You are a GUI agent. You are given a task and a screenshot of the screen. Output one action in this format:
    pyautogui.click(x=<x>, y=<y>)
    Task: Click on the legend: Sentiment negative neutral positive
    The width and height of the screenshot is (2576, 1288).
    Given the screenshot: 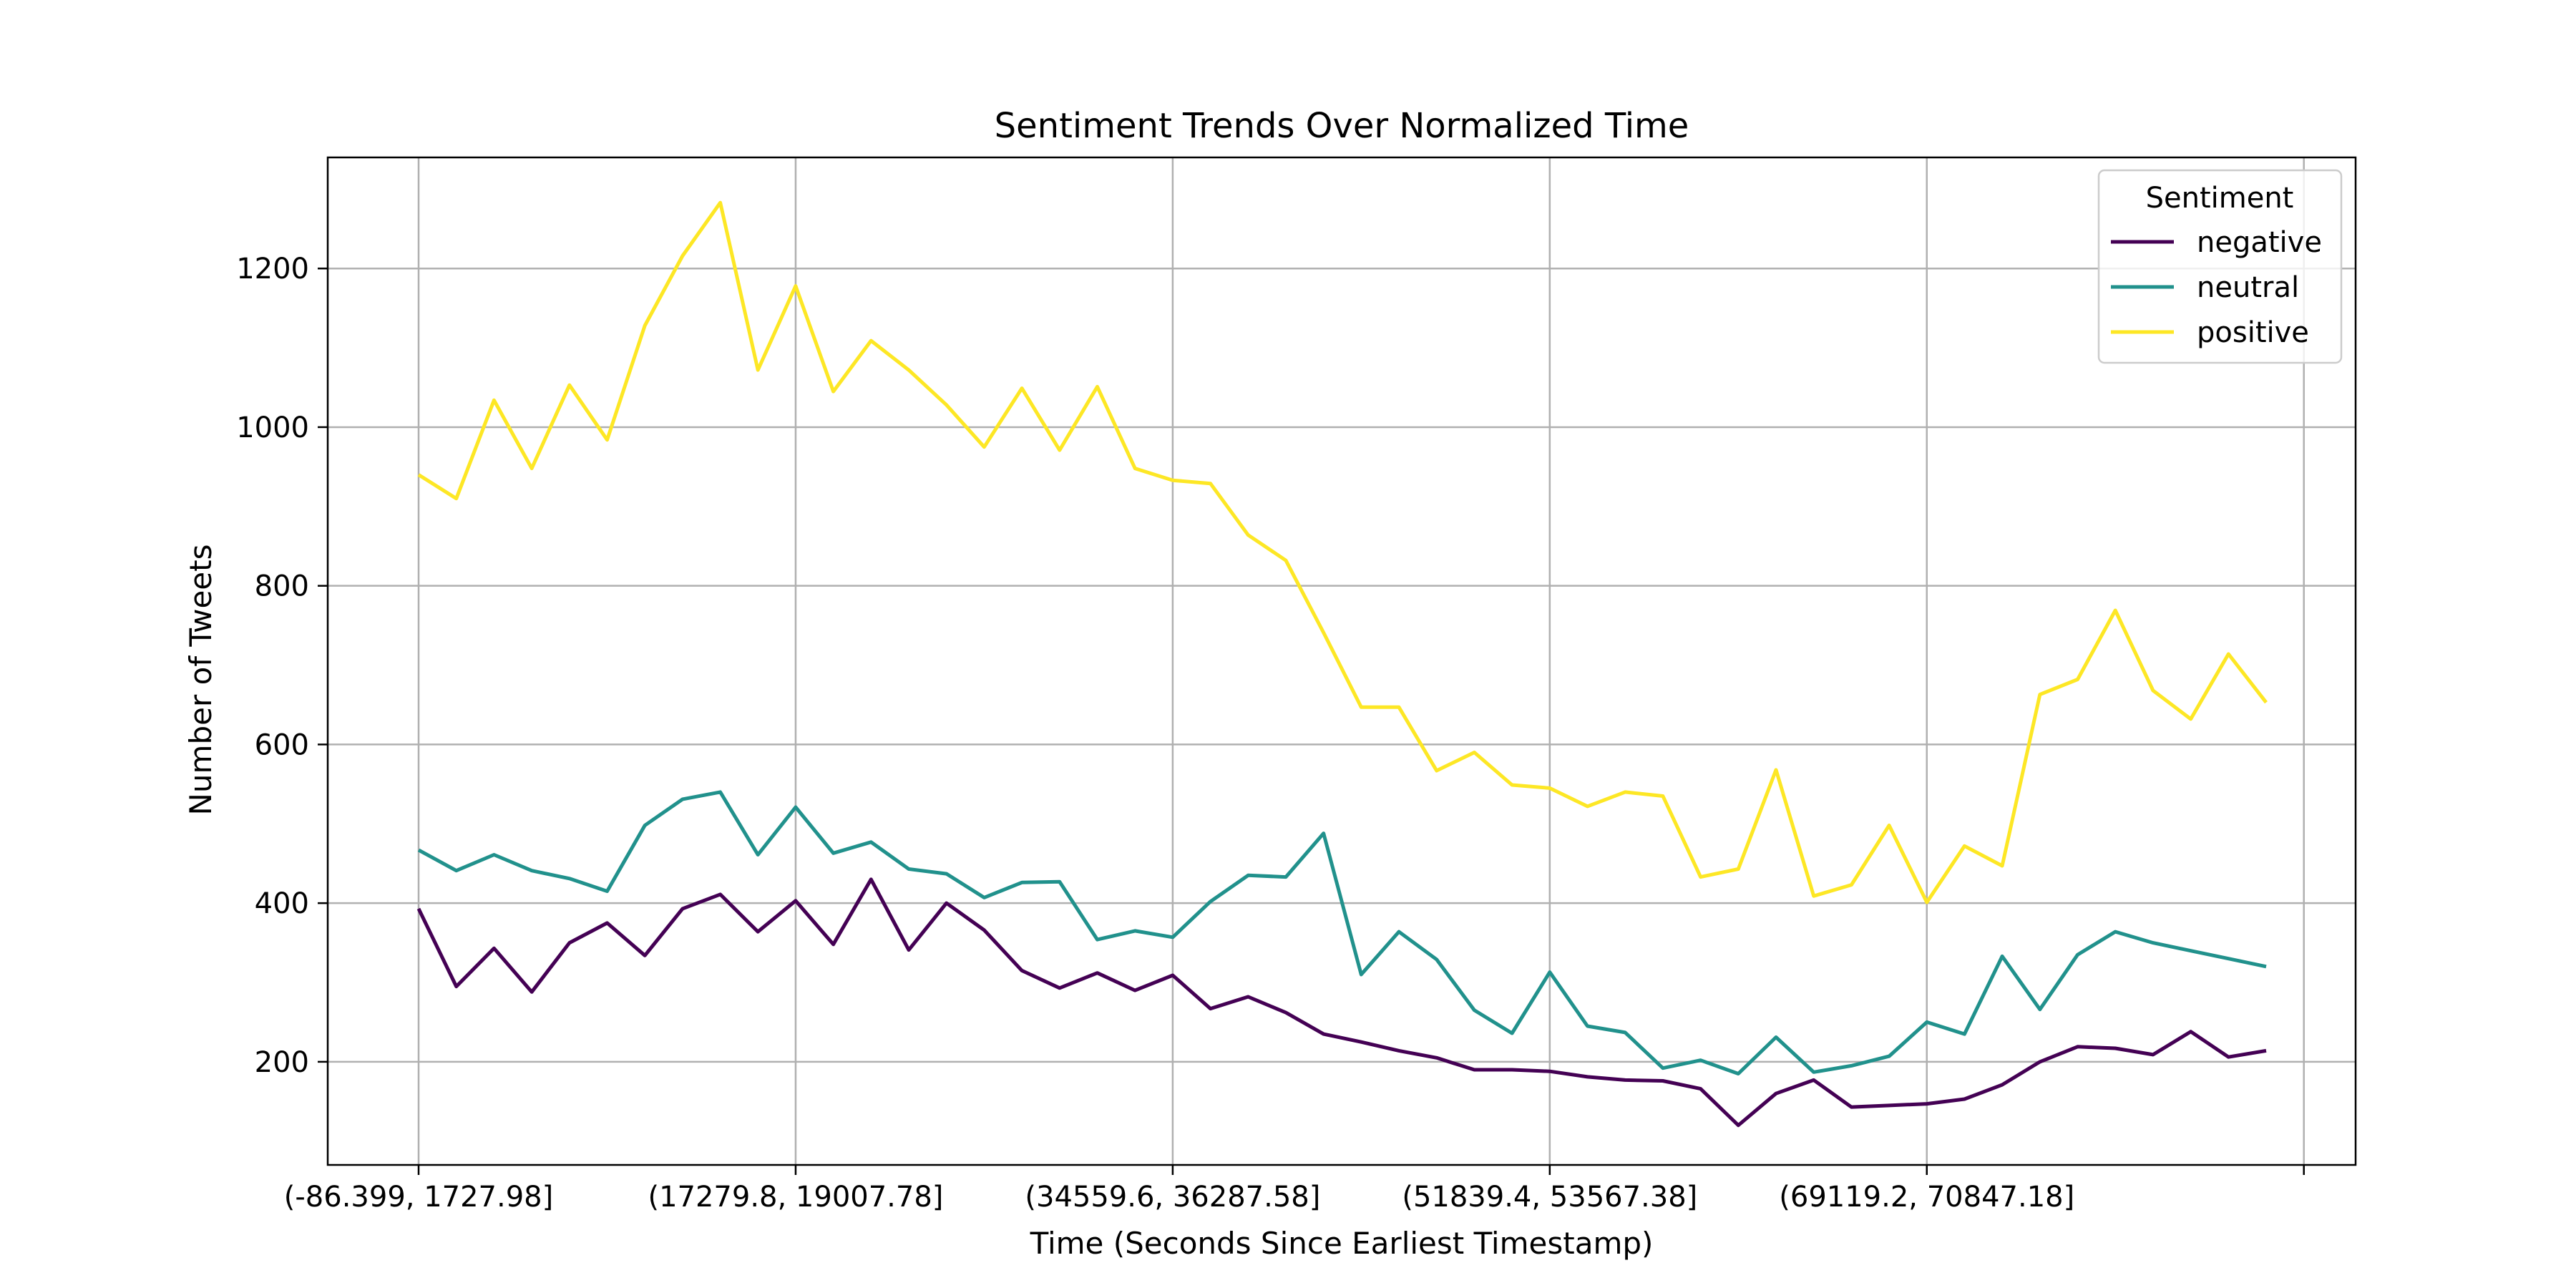 What is the action you would take?
    pyautogui.click(x=2220, y=266)
    